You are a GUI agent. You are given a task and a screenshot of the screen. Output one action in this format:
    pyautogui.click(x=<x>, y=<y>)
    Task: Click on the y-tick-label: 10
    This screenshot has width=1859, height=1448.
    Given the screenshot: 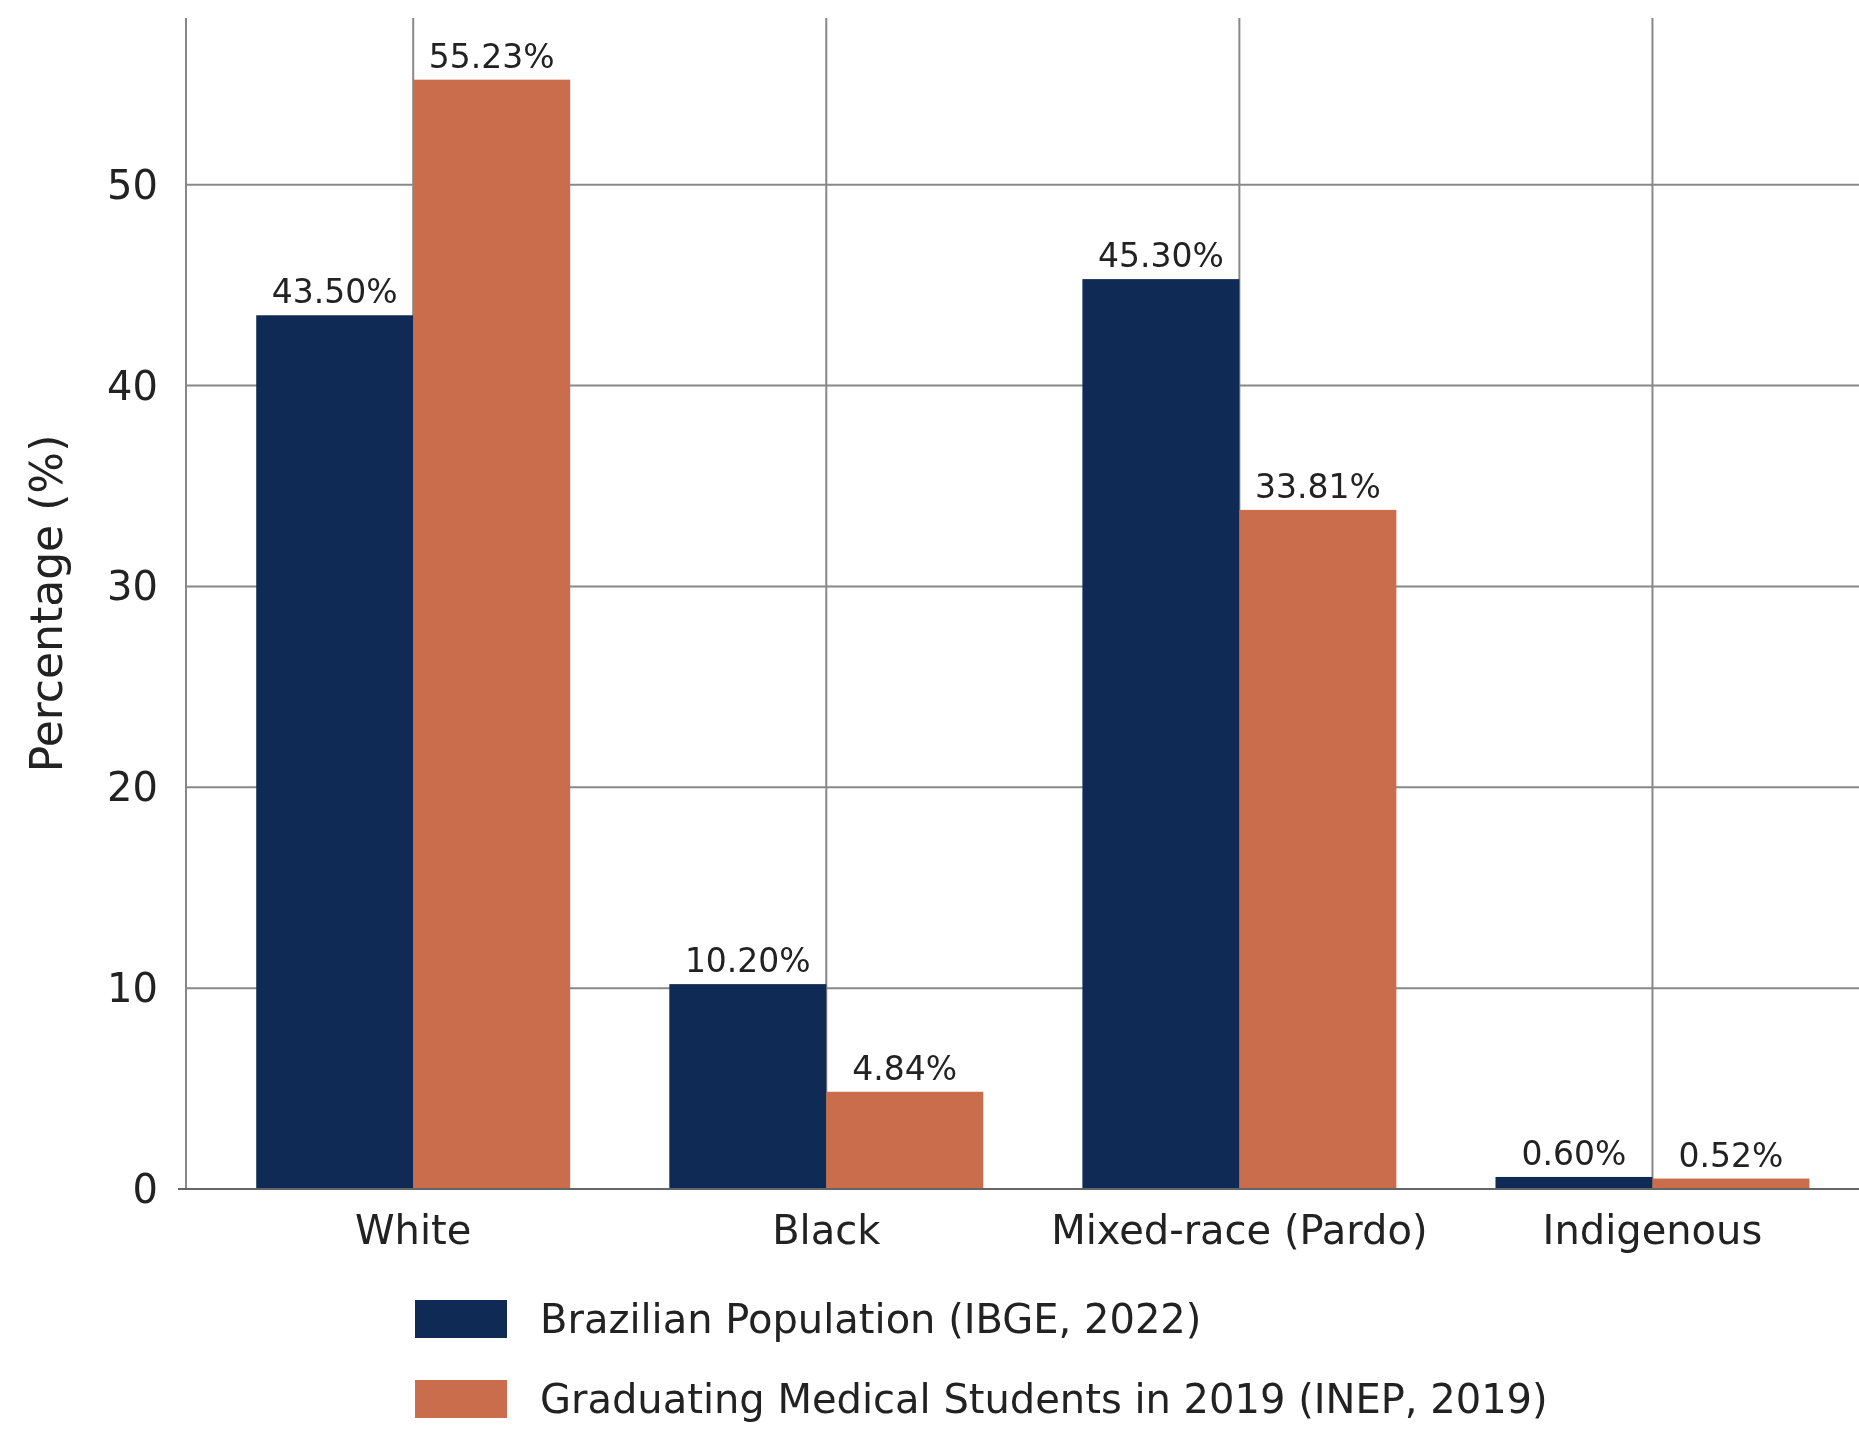 What is the action you would take?
    pyautogui.click(x=132, y=988)
    